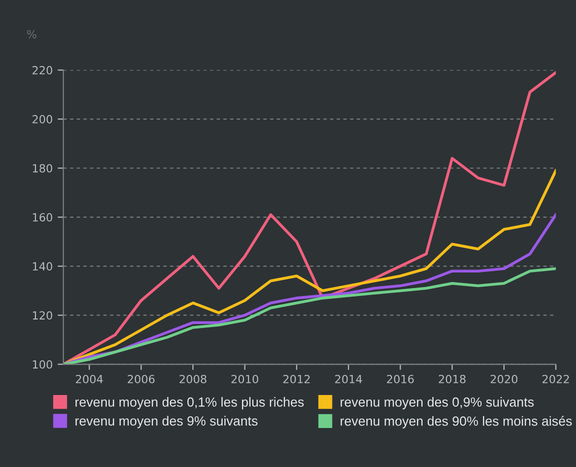 The height and width of the screenshot is (467, 576). Describe the element at coordinates (42, 70) in the screenshot. I see `y-tick-label: 220` at that location.